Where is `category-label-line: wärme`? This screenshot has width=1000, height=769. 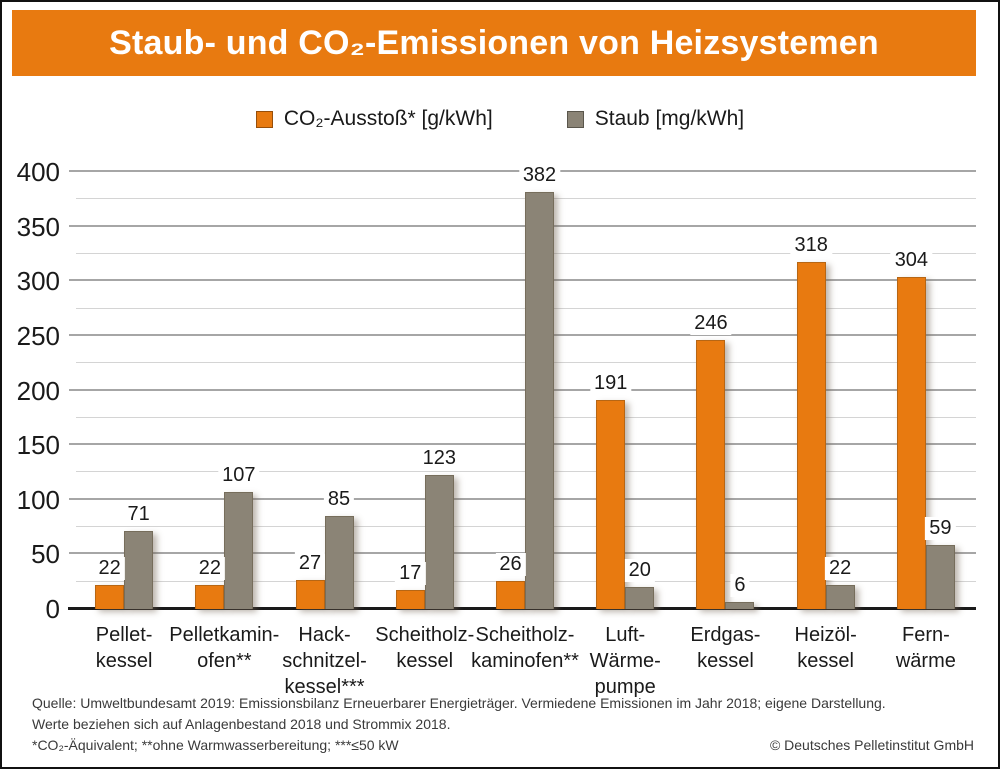 category-label-line: wärme is located at coordinates (925, 661).